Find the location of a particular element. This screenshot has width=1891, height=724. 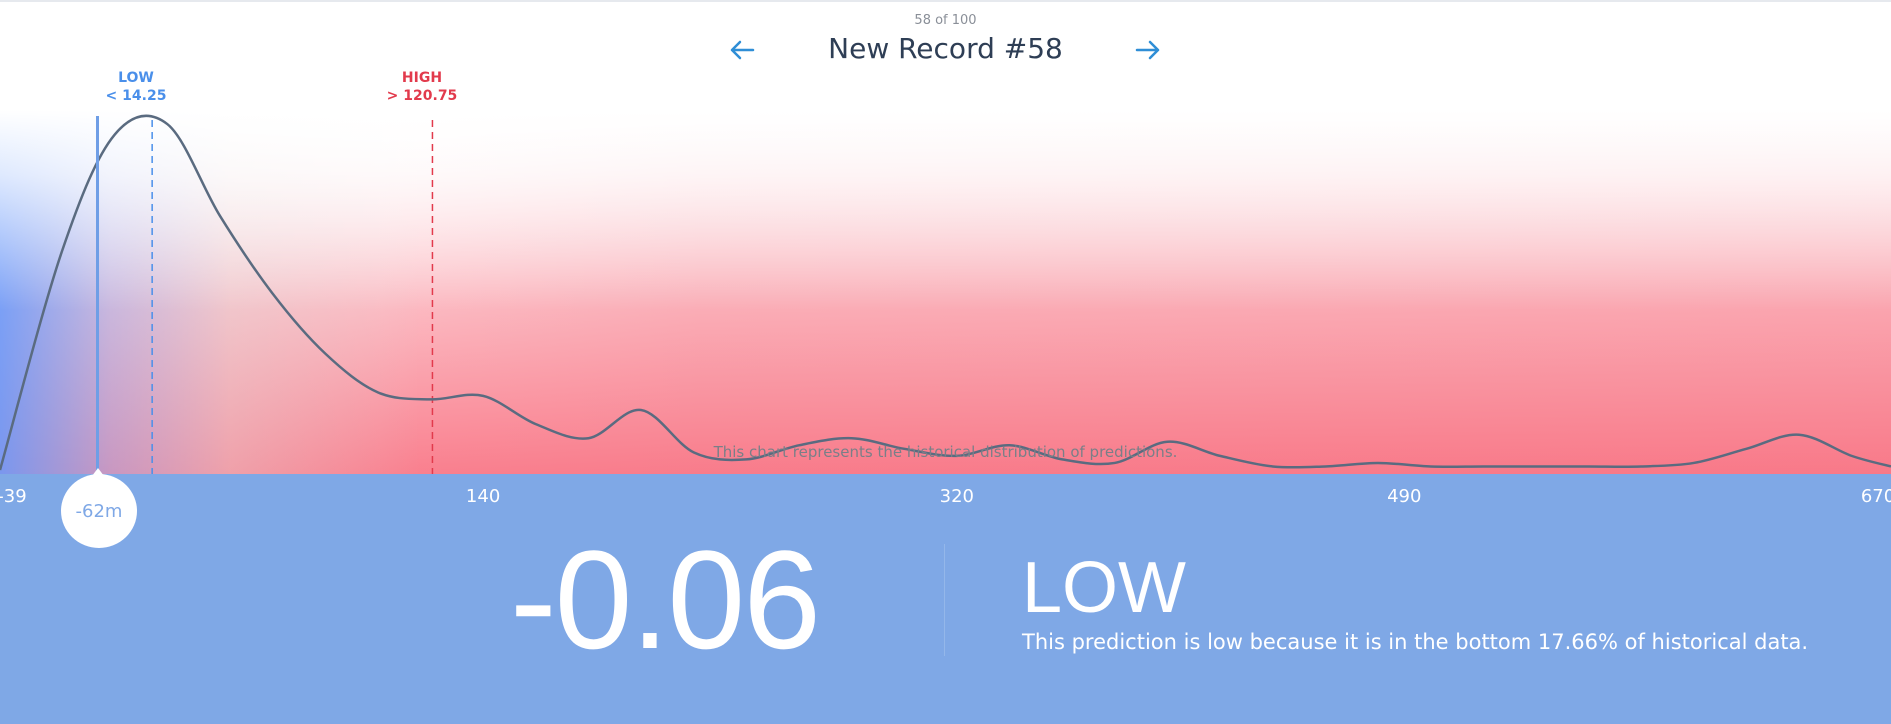

prediction-pin-label: -62m is located at coordinates (99, 511).